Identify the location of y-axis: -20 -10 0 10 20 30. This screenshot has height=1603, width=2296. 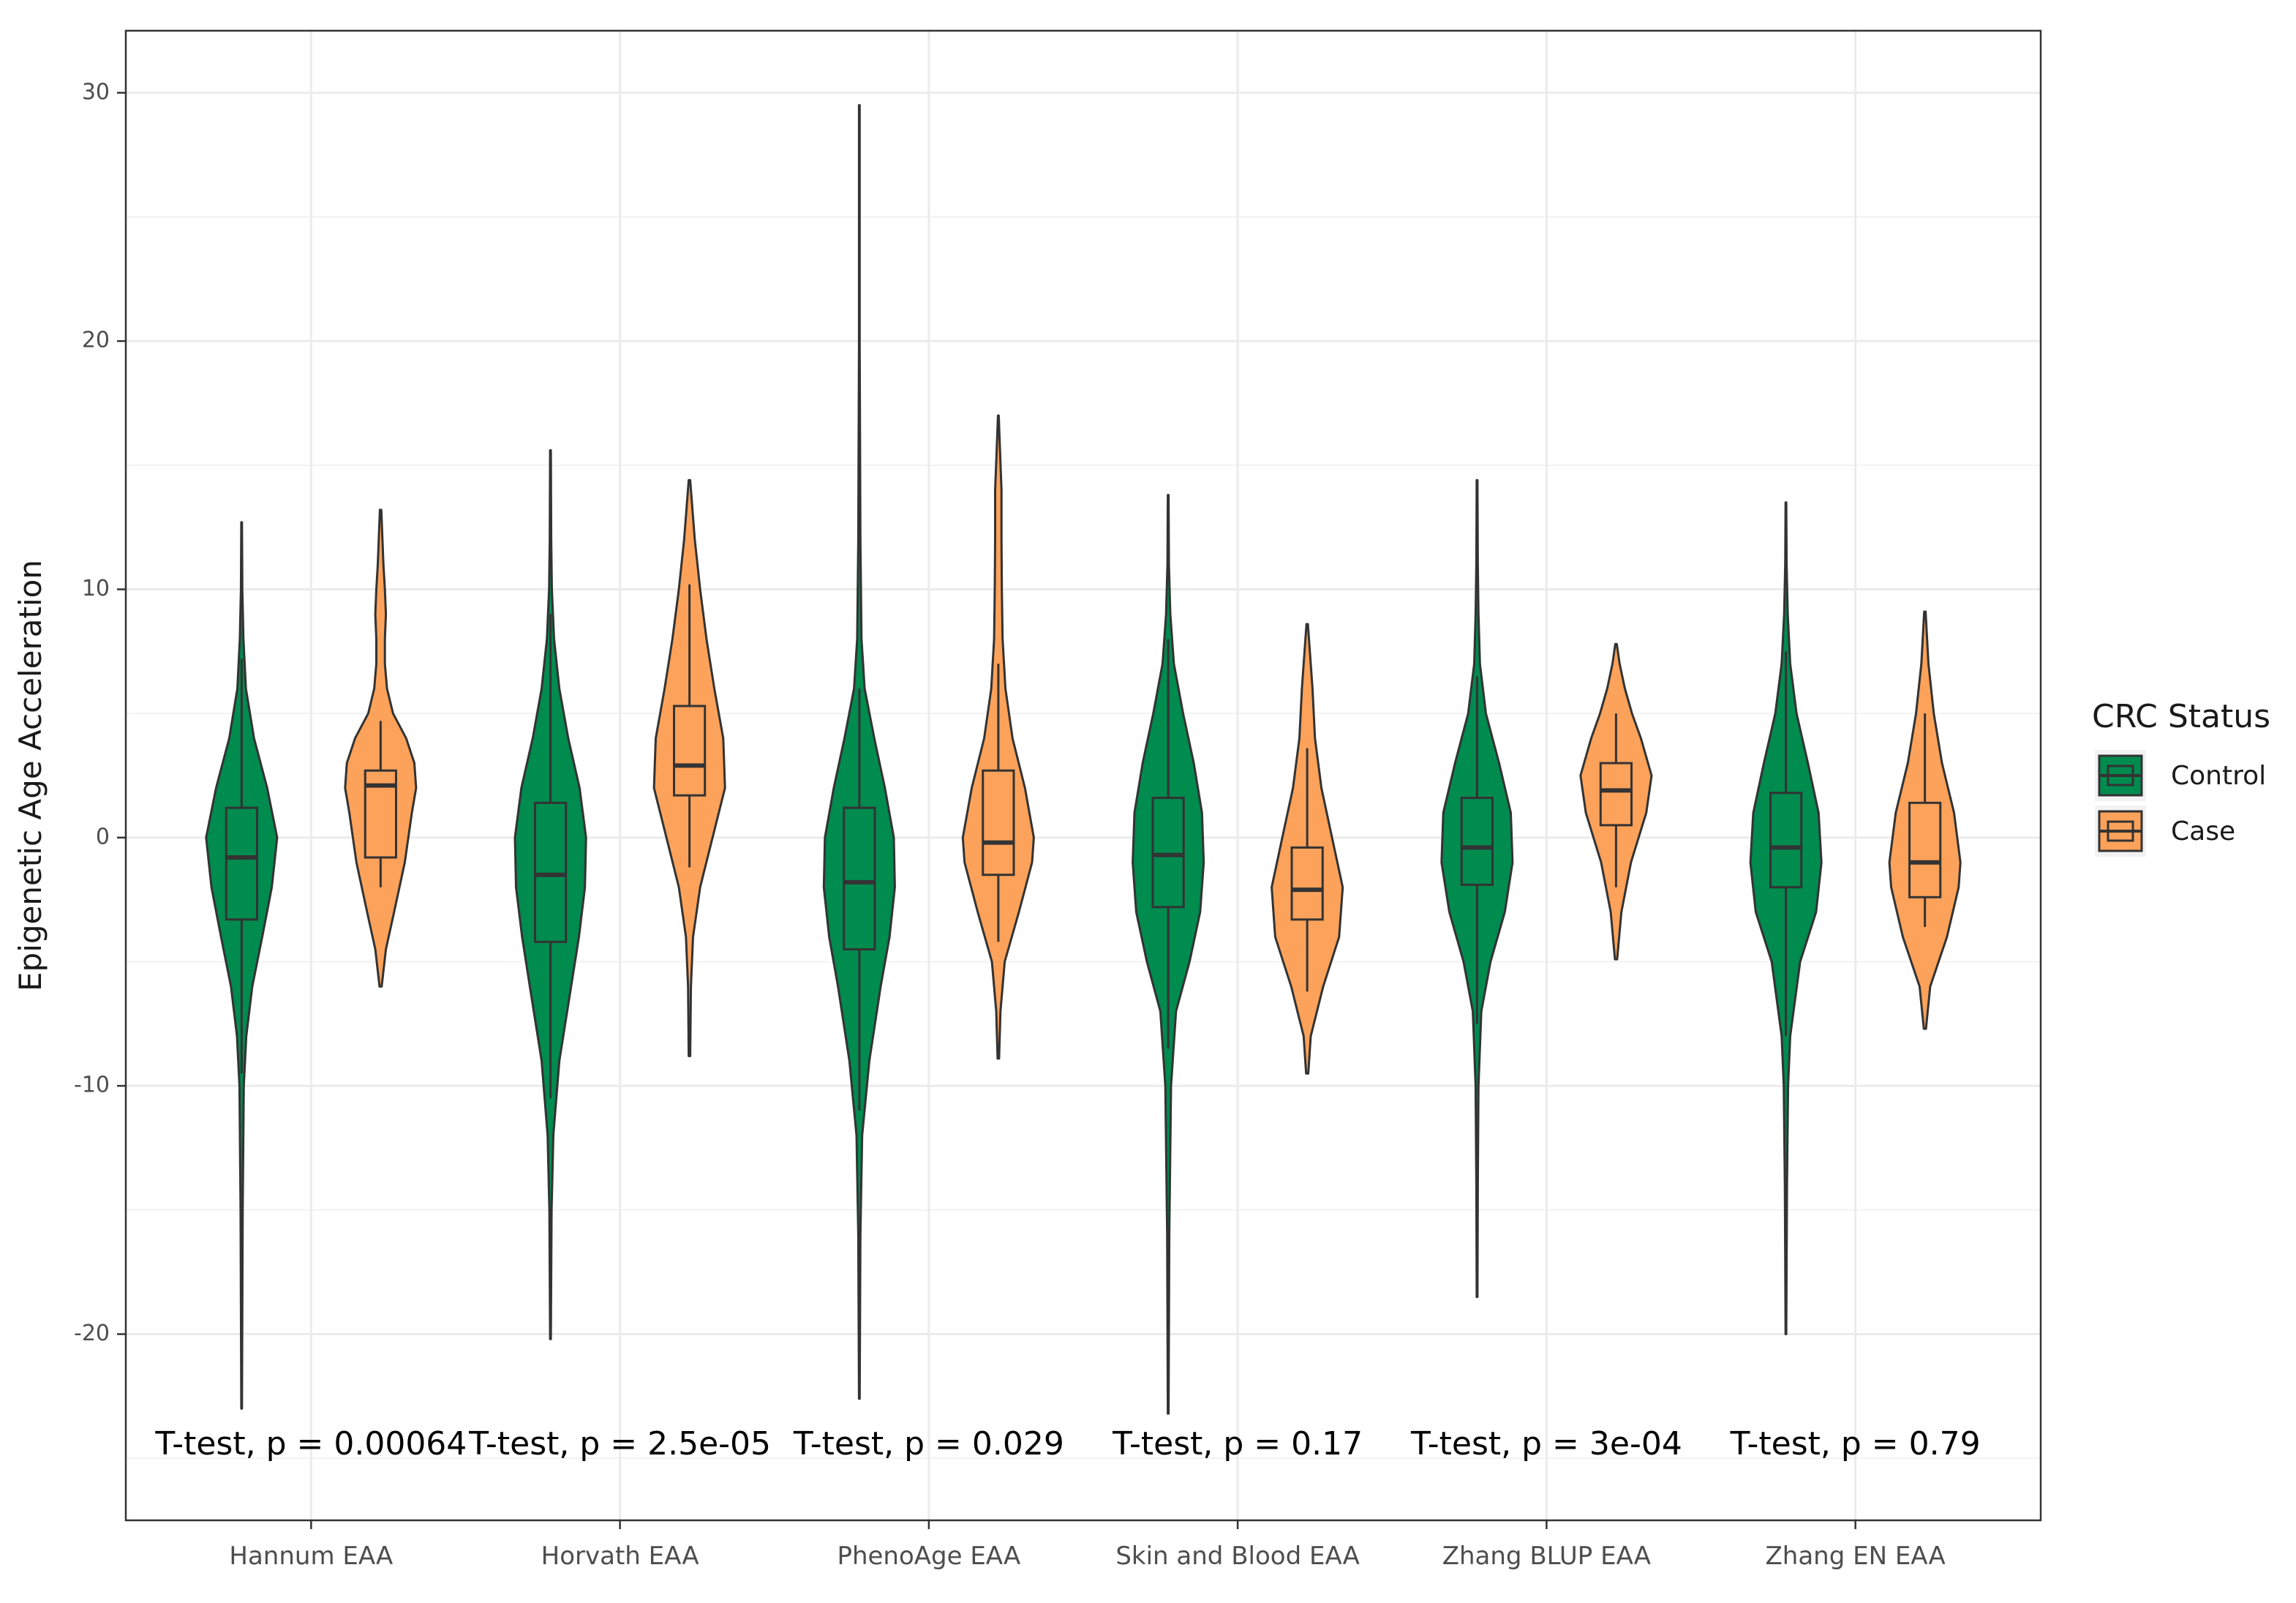
(100, 712).